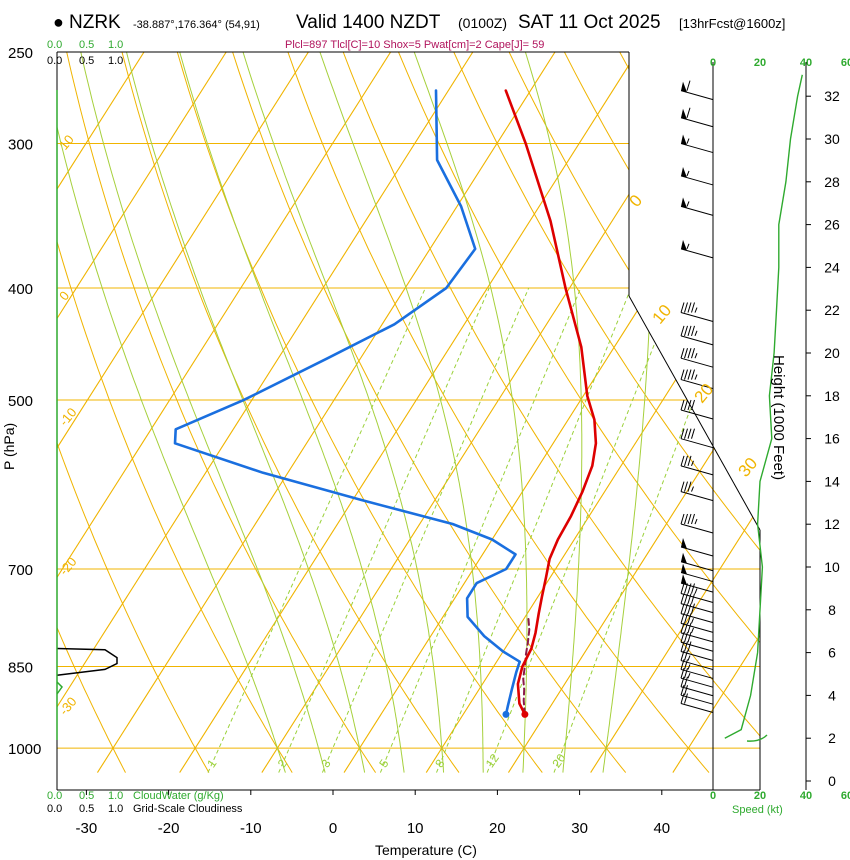 The image size is (850, 860). I want to click on isotherm-label: 30, so click(748, 467).